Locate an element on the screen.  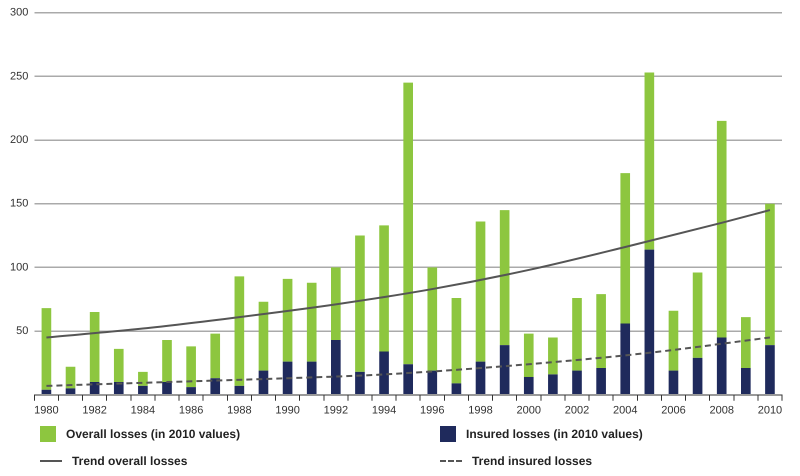
y-tick-label: 250 is located at coordinates (19, 76).